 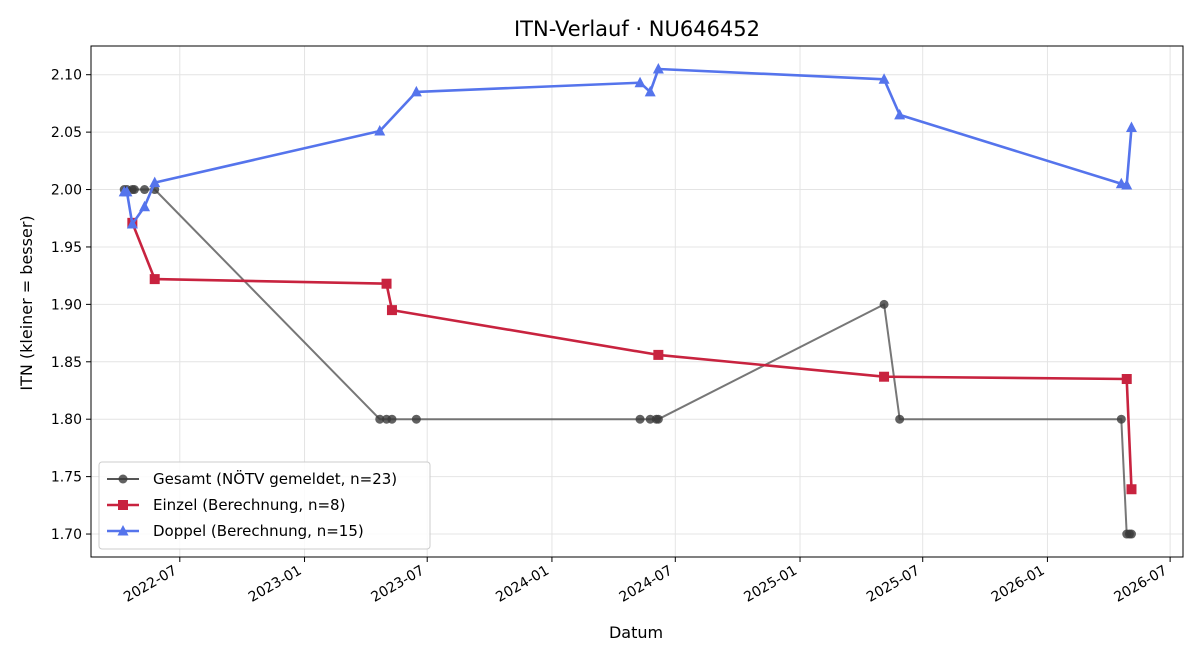 I want to click on y-tick-label: 2.10, so click(x=66, y=76).